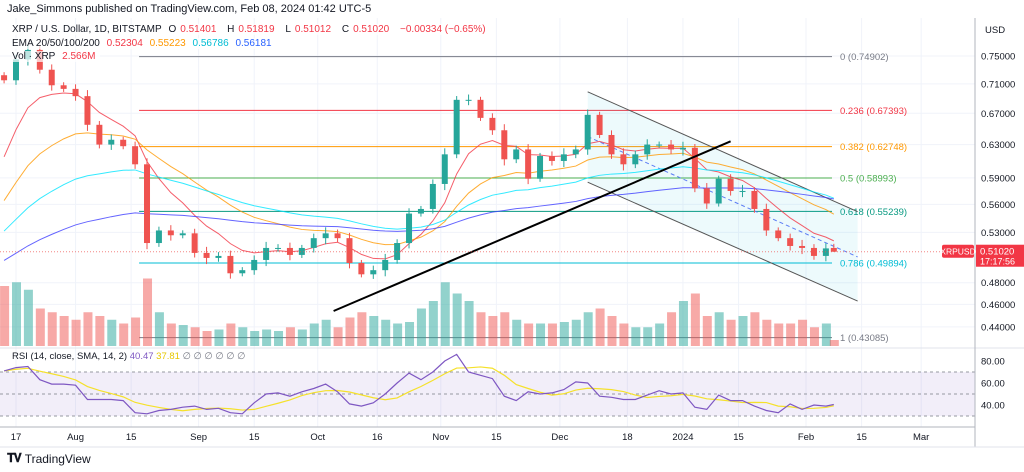 Image resolution: width=1024 pixels, height=472 pixels. Describe the element at coordinates (377, 437) in the screenshot. I see `time-tick-label: 16` at that location.